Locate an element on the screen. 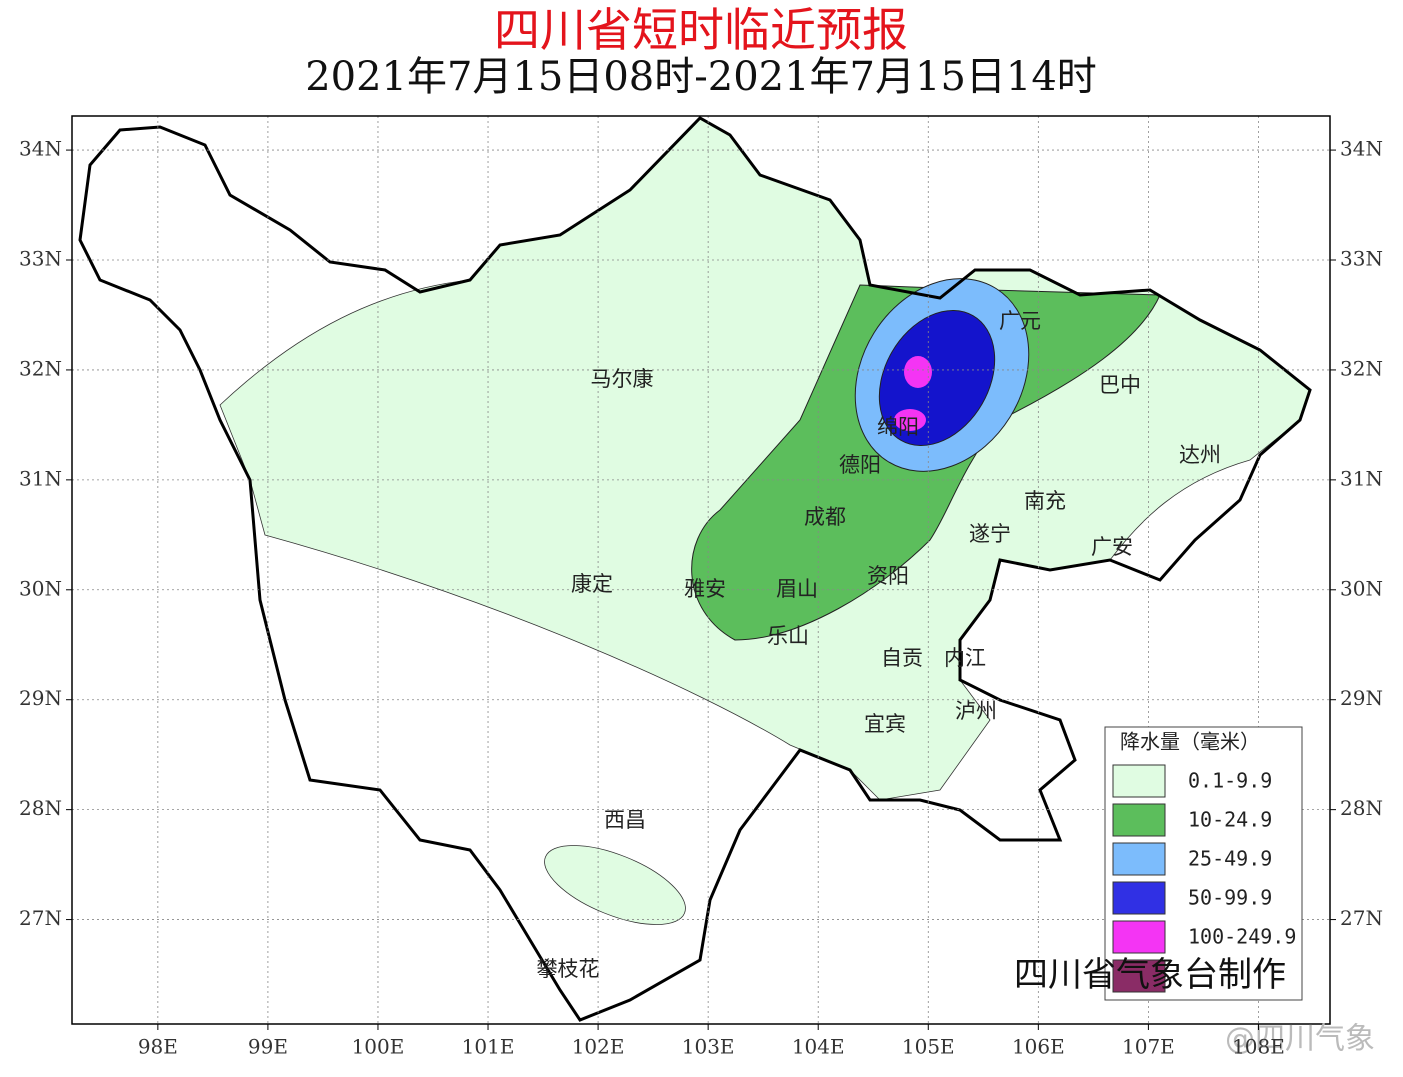 The image size is (1403, 1077). city-label: 宜宾 is located at coordinates (885, 724).